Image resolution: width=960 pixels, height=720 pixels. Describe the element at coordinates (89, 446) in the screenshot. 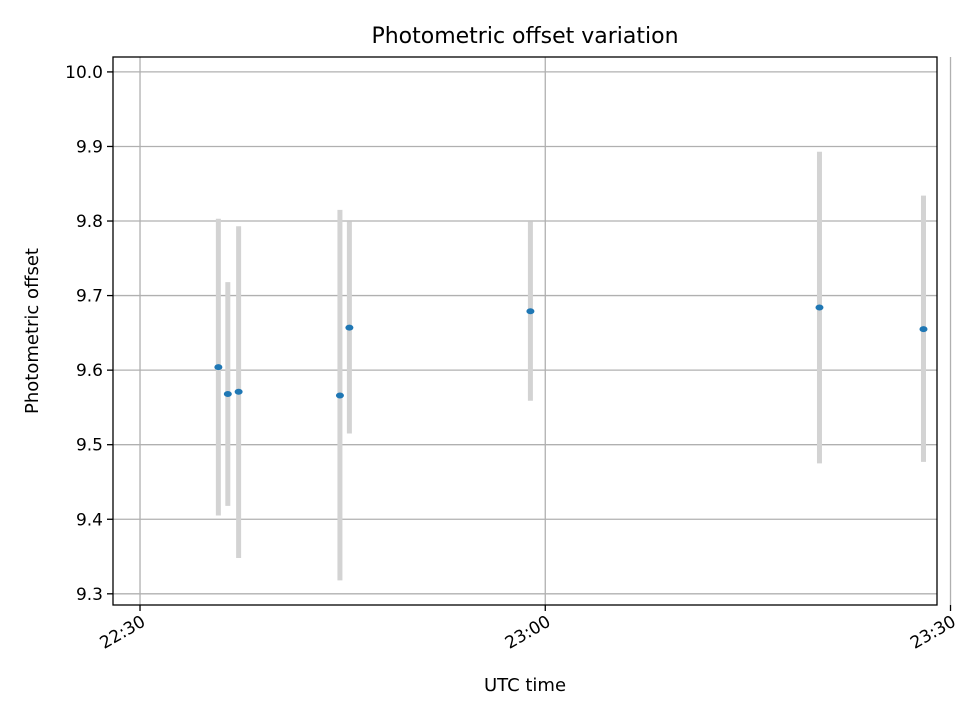

I see `y-tick-label: 9.5` at that location.